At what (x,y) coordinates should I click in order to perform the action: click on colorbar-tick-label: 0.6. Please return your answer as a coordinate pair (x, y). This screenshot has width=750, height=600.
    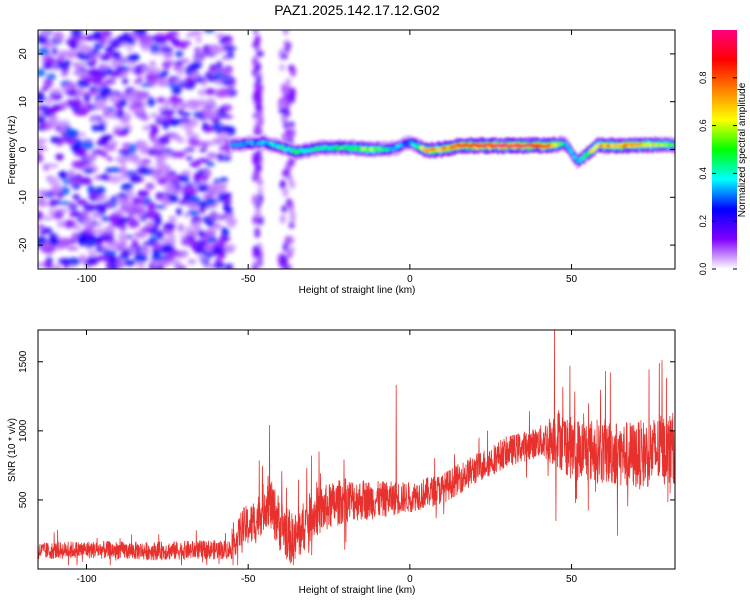
    Looking at the image, I should click on (703, 125).